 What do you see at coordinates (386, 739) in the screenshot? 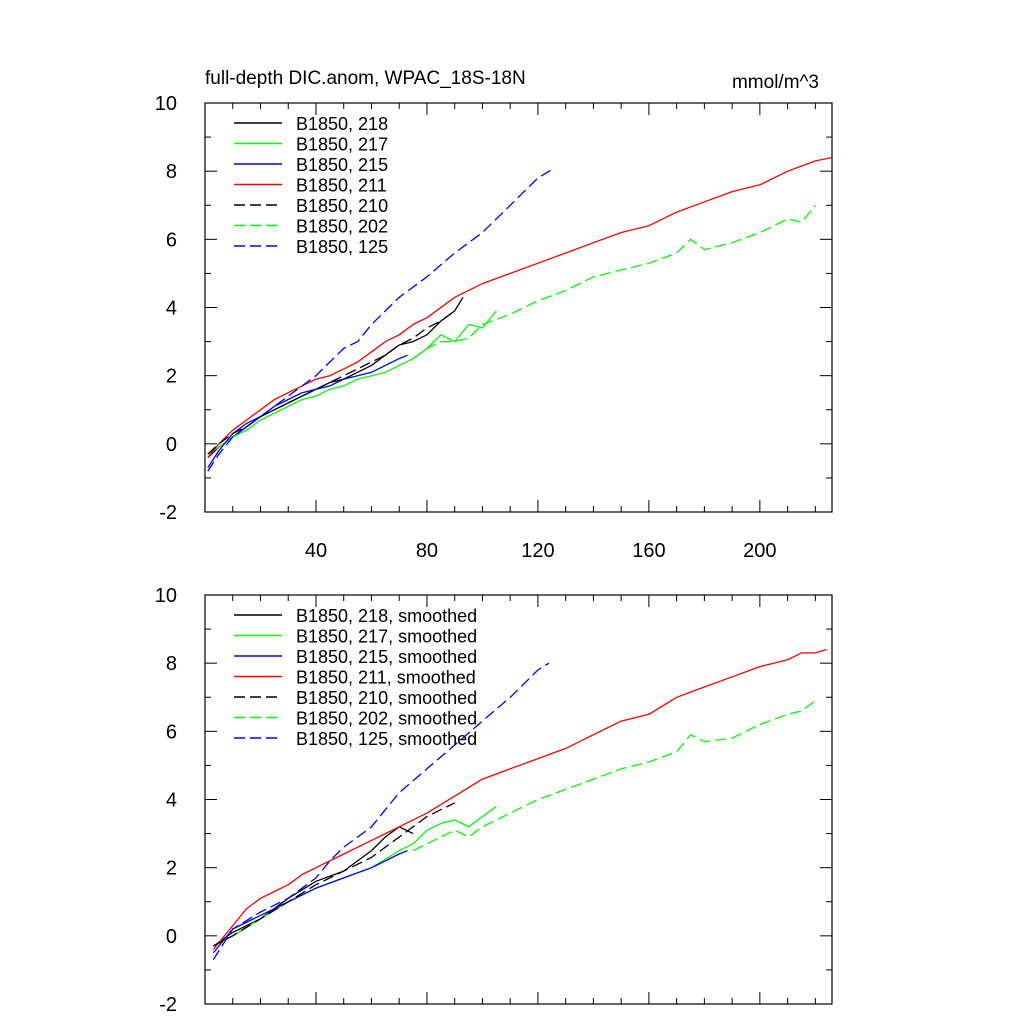
I see `legend-label: B1850, 125, smoothed` at bounding box center [386, 739].